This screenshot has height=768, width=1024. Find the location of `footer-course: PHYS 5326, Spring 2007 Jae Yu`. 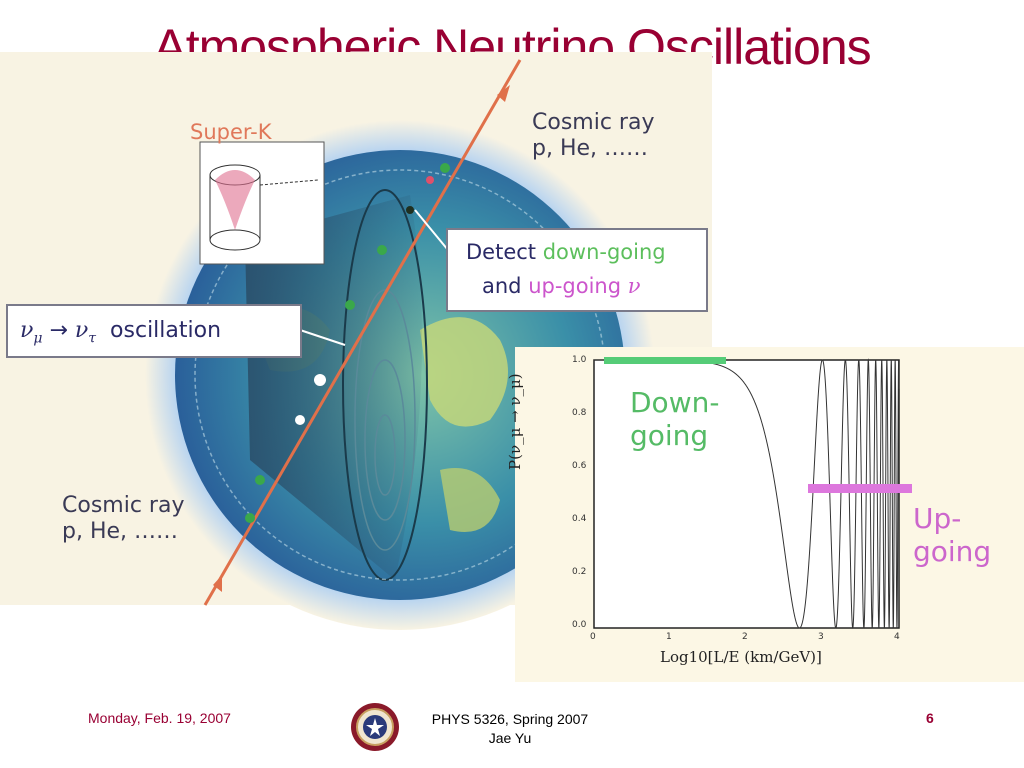

footer-course: PHYS 5326, Spring 2007 Jae Yu is located at coordinates (510, 729).